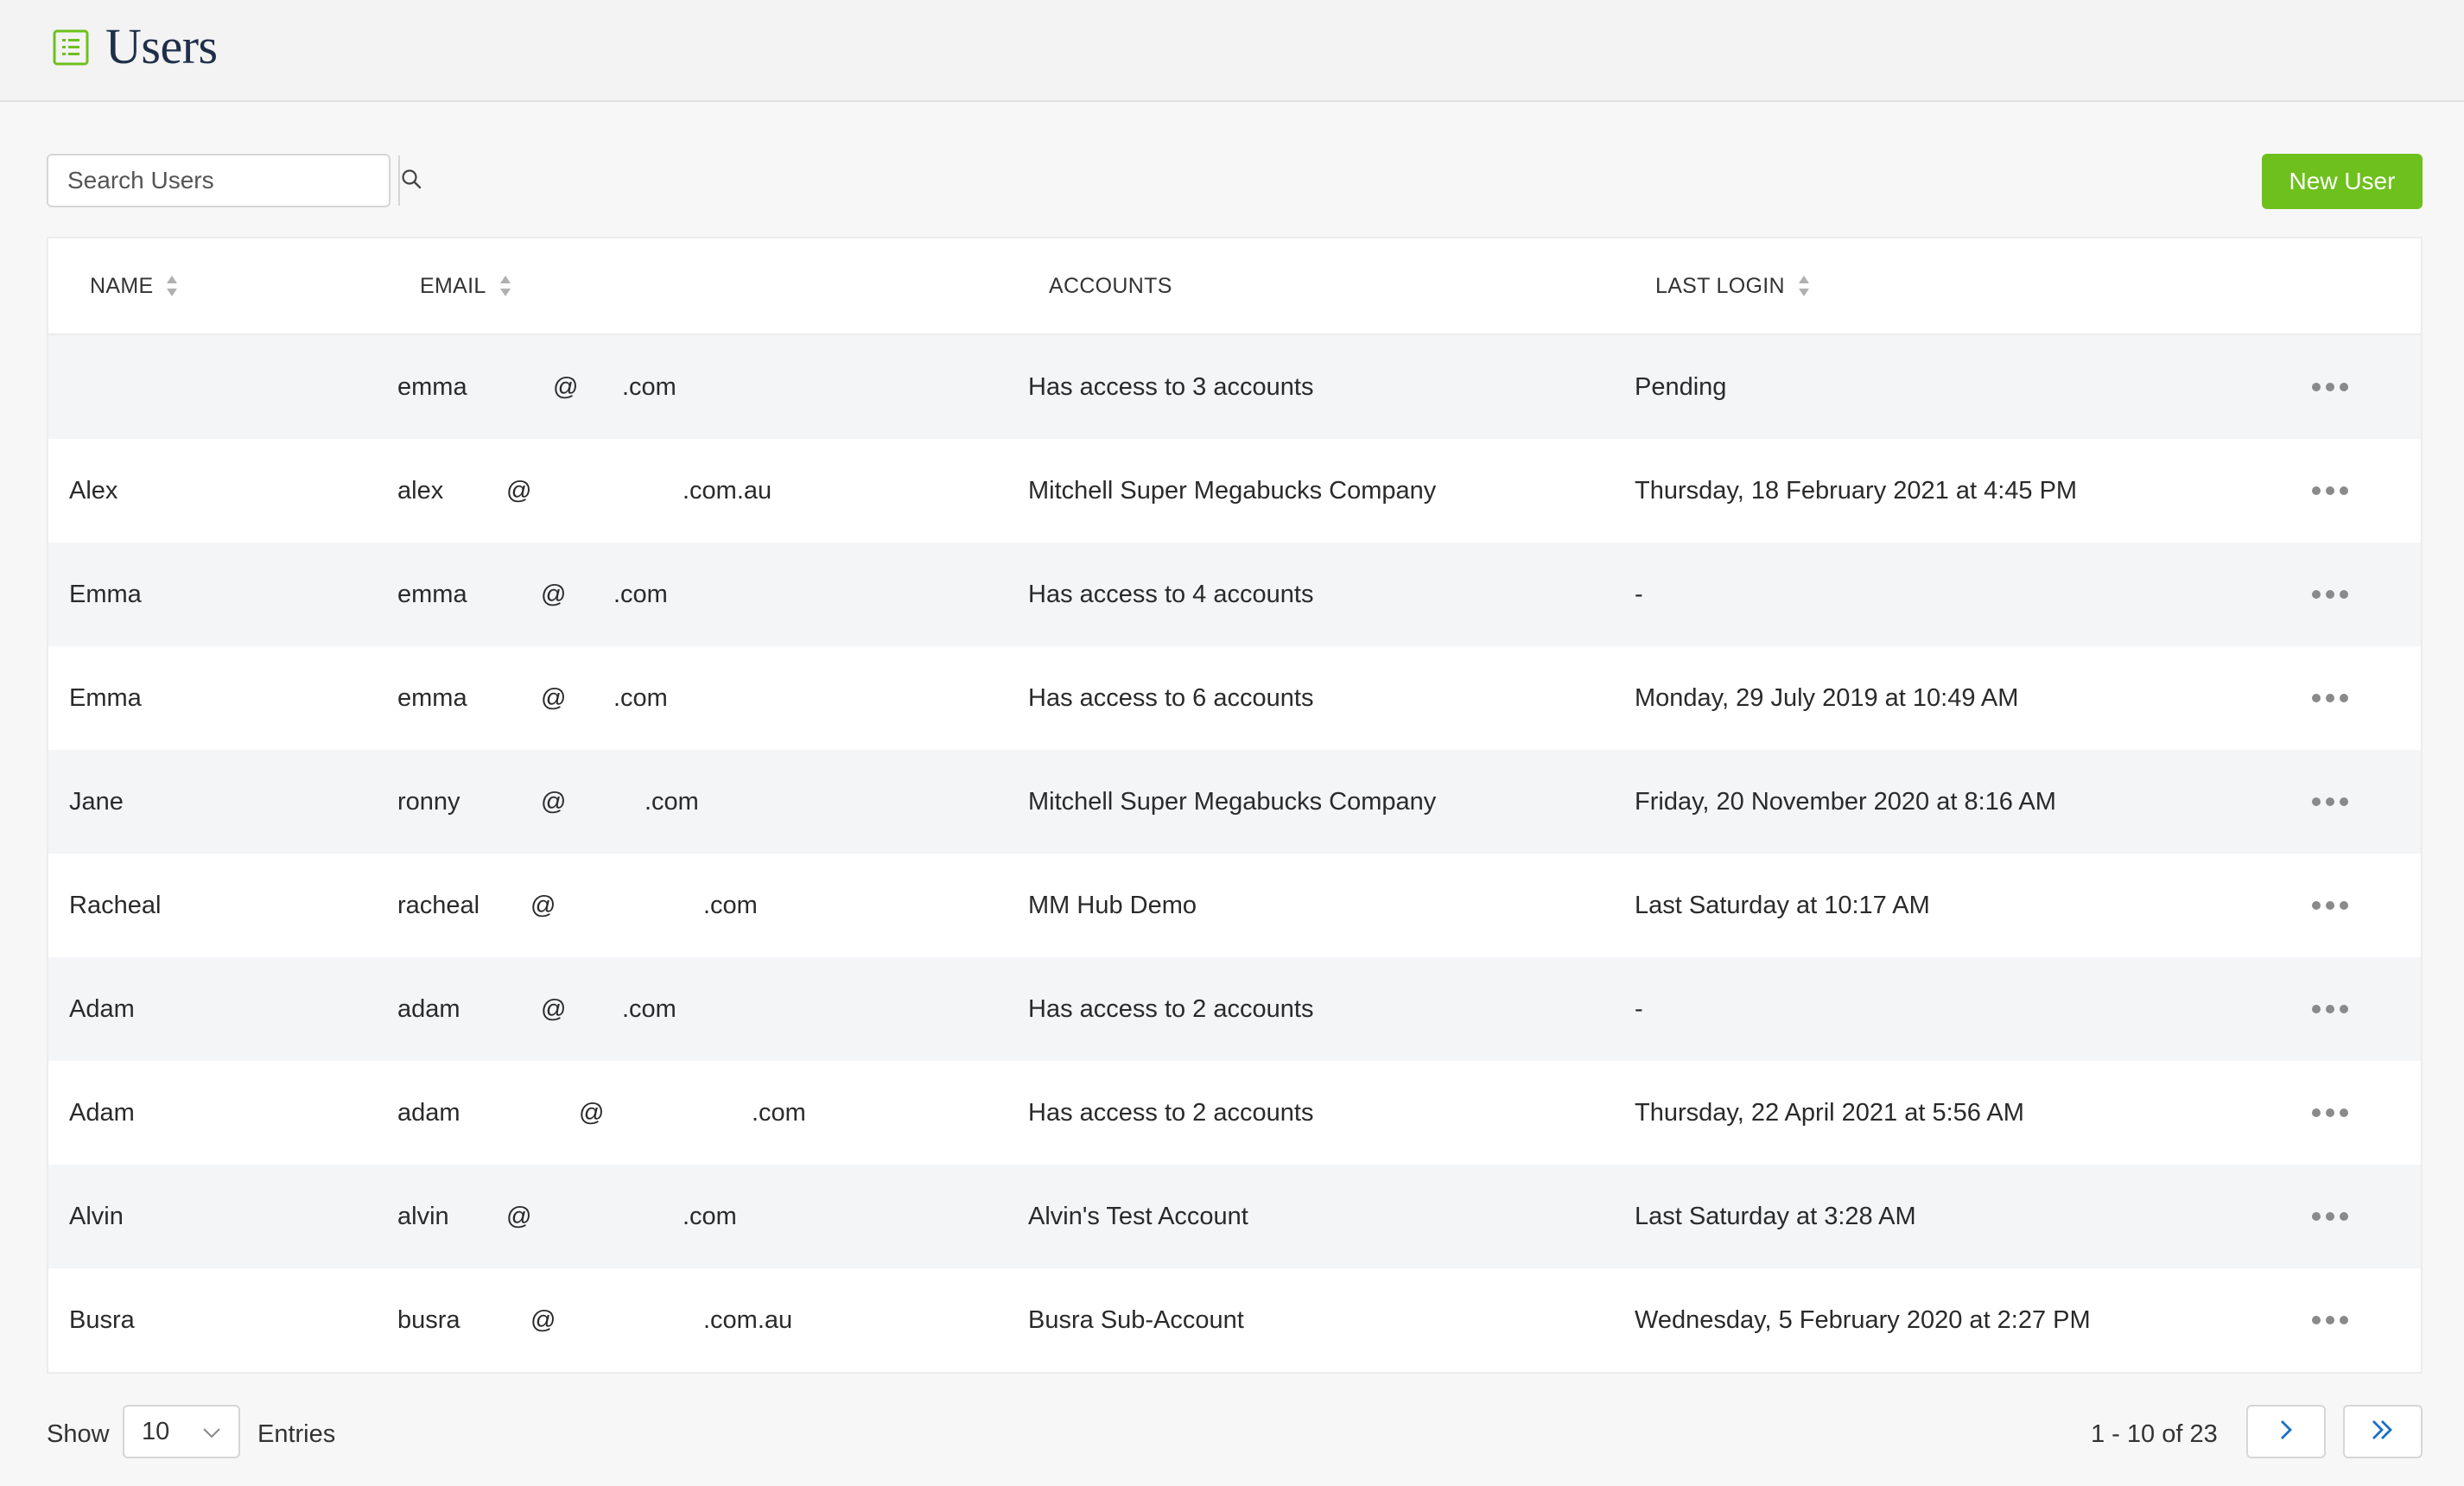 The width and height of the screenshot is (2464, 1486). Describe the element at coordinates (134, 286) in the screenshot. I see `column-header-name: NAME` at that location.